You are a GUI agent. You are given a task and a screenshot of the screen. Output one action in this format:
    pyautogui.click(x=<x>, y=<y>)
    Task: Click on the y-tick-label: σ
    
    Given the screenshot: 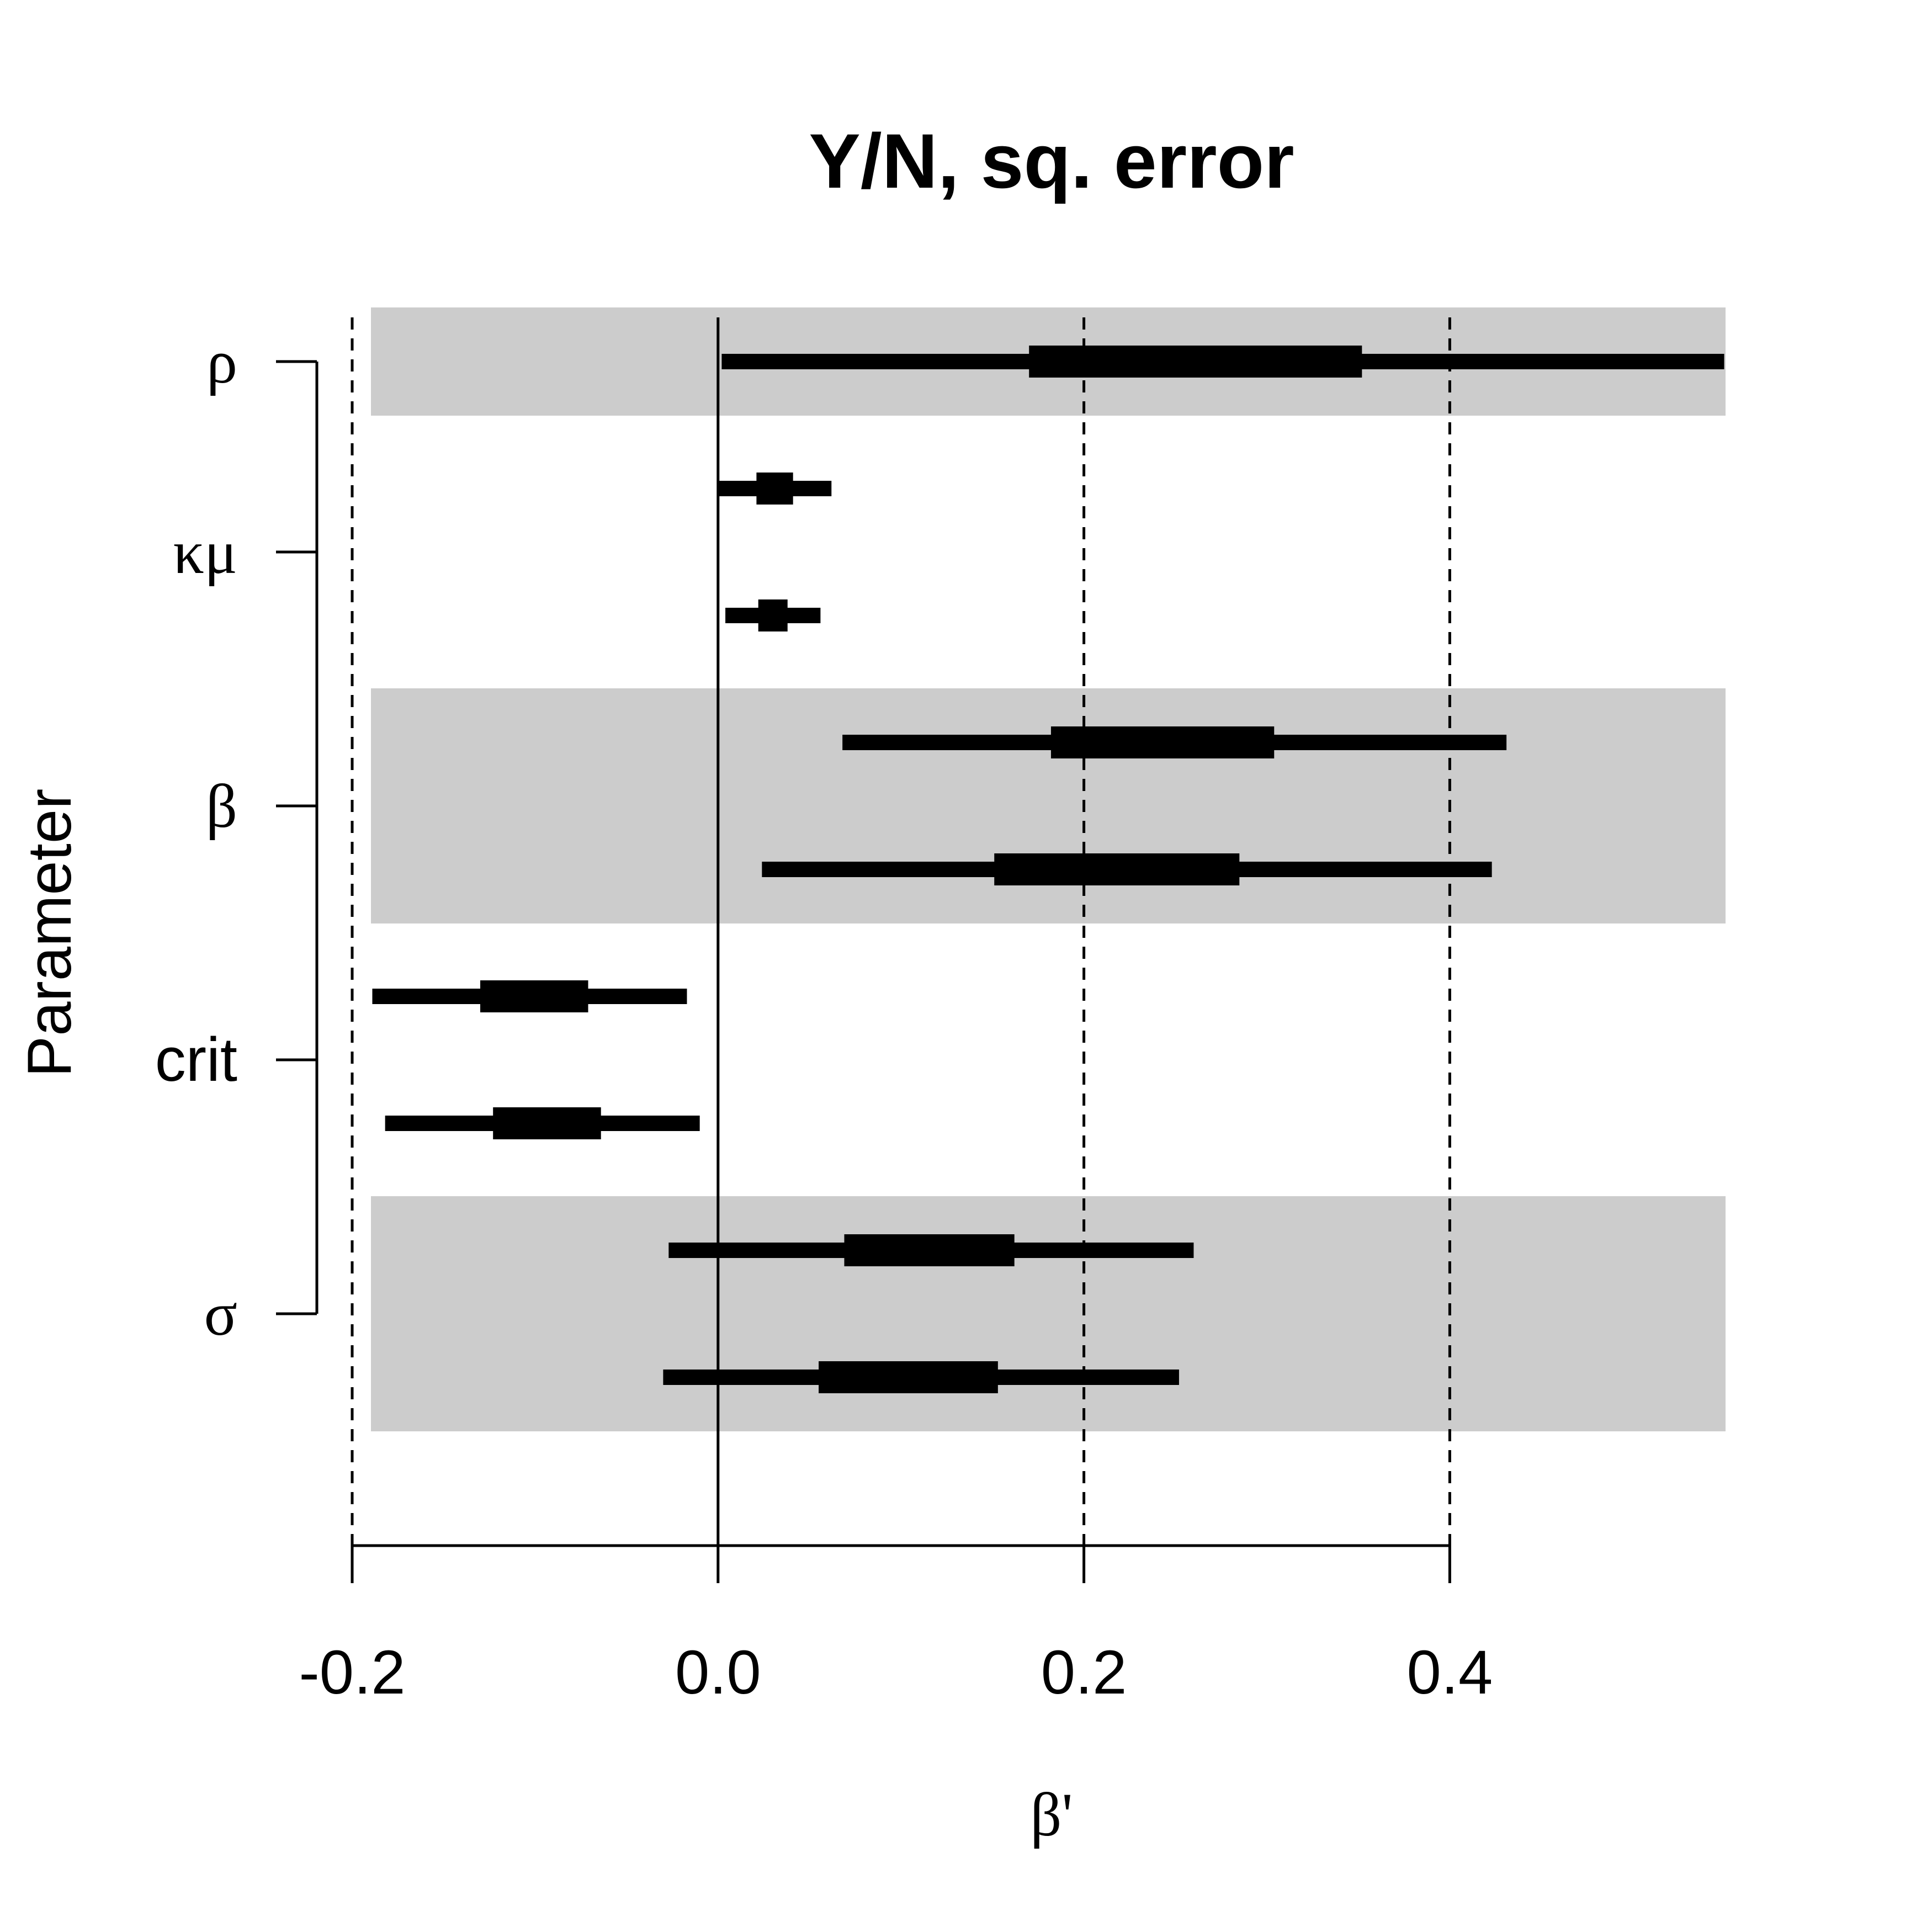 What is the action you would take?
    pyautogui.click(x=221, y=1315)
    